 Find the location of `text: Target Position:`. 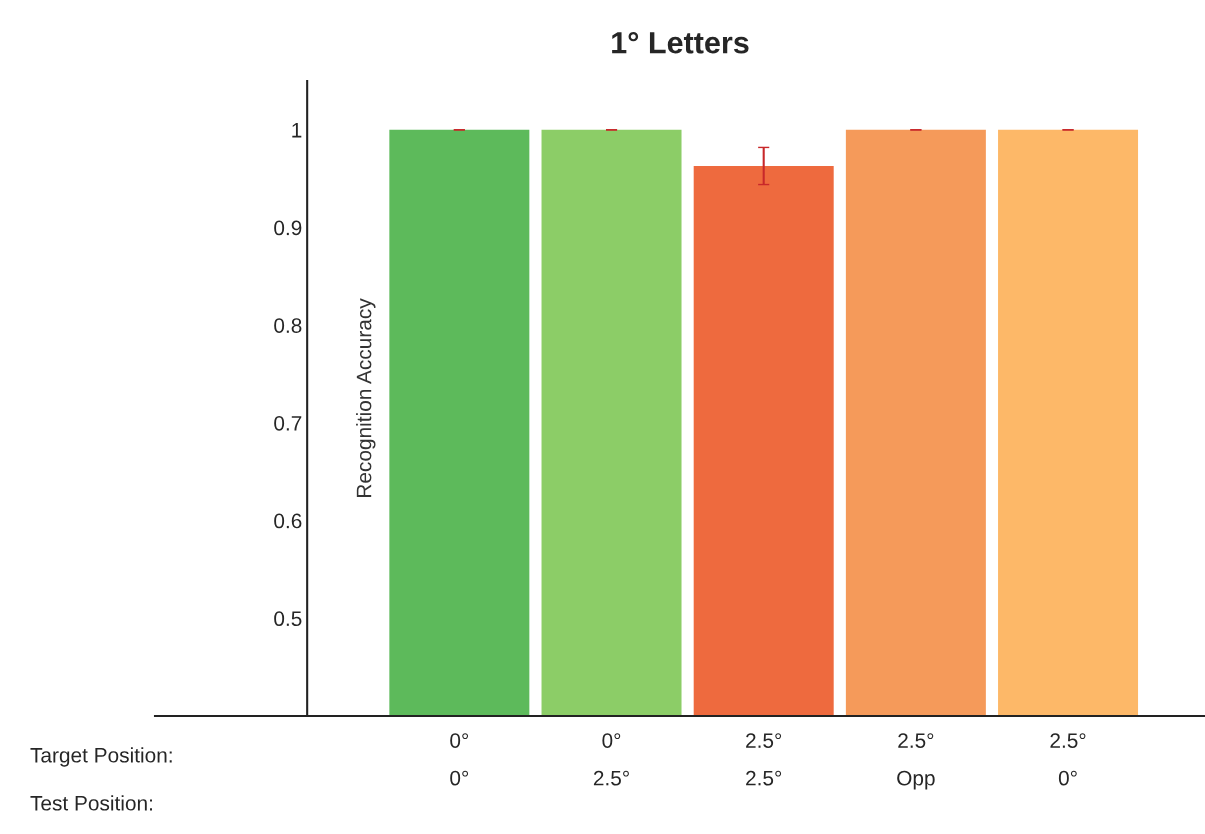

text: Target Position: is located at coordinates (101, 757).